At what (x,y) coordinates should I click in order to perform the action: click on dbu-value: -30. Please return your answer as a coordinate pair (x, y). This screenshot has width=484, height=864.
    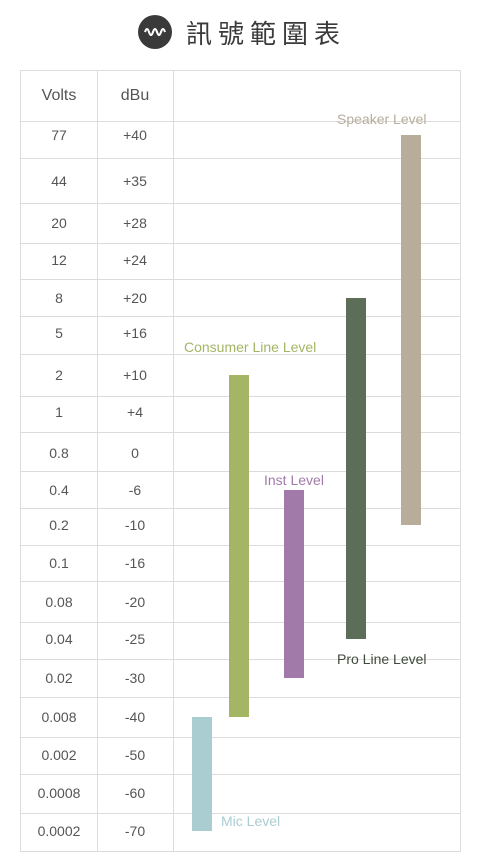
    Looking at the image, I should click on (135, 678).